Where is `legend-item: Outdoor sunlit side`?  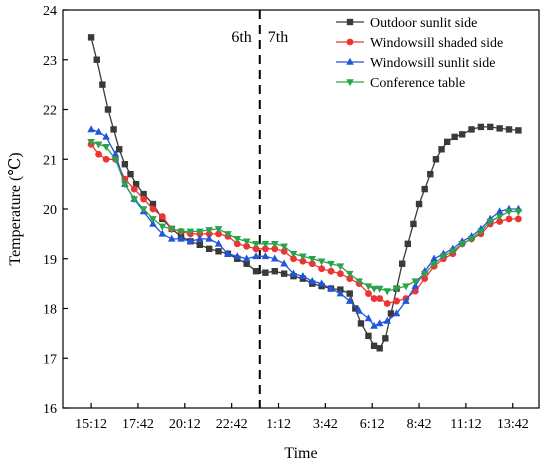 legend-item: Outdoor sunlit side is located at coordinates (406, 23).